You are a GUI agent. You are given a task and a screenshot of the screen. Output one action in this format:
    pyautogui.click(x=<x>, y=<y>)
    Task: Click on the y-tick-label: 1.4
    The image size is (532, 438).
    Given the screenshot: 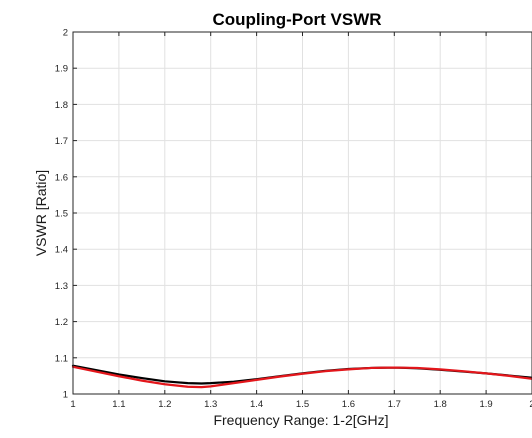 What is the action you would take?
    pyautogui.click(x=61, y=250)
    